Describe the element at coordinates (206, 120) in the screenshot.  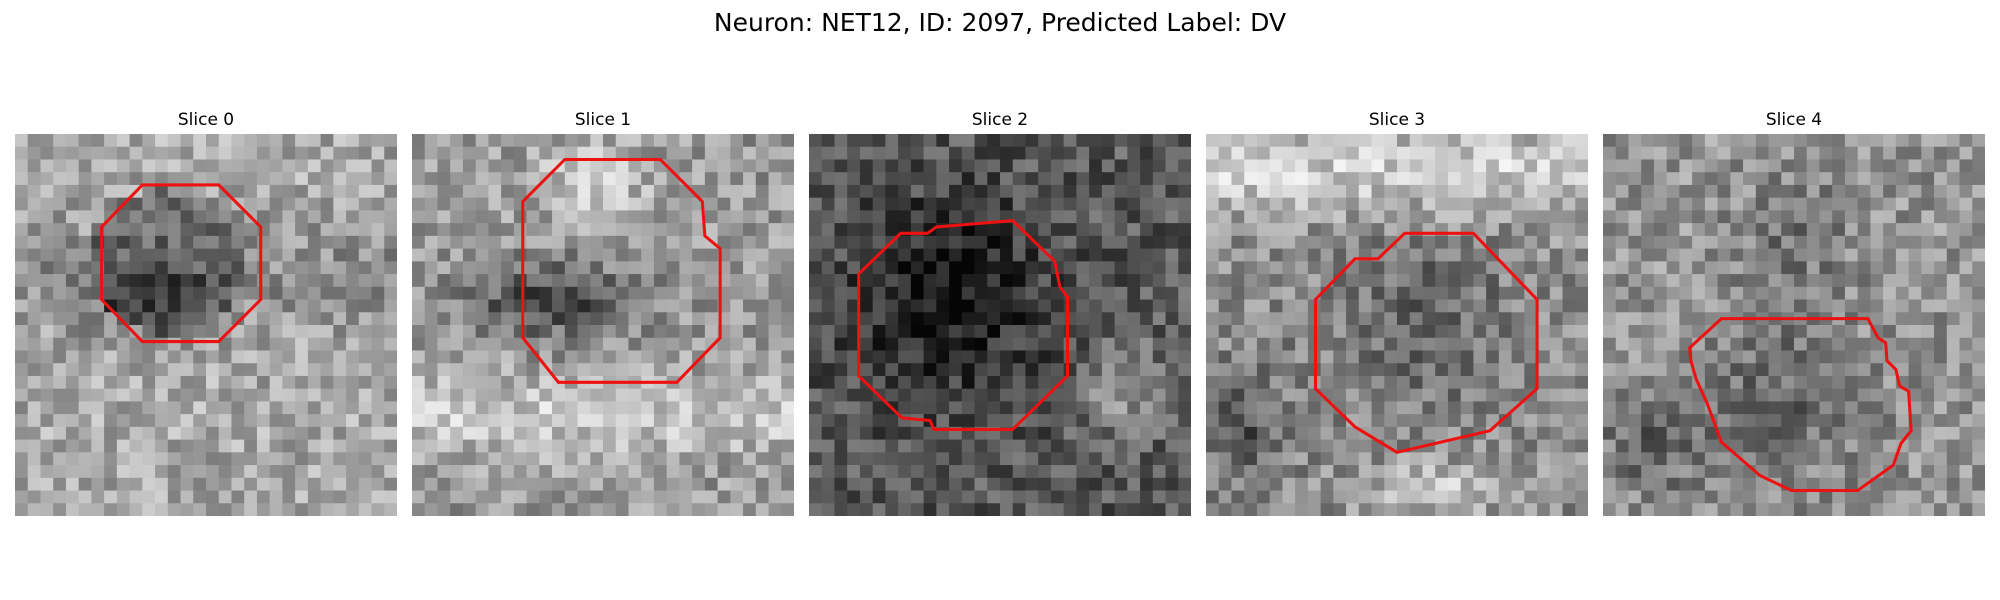
I see `slice-title: Slice 0` at that location.